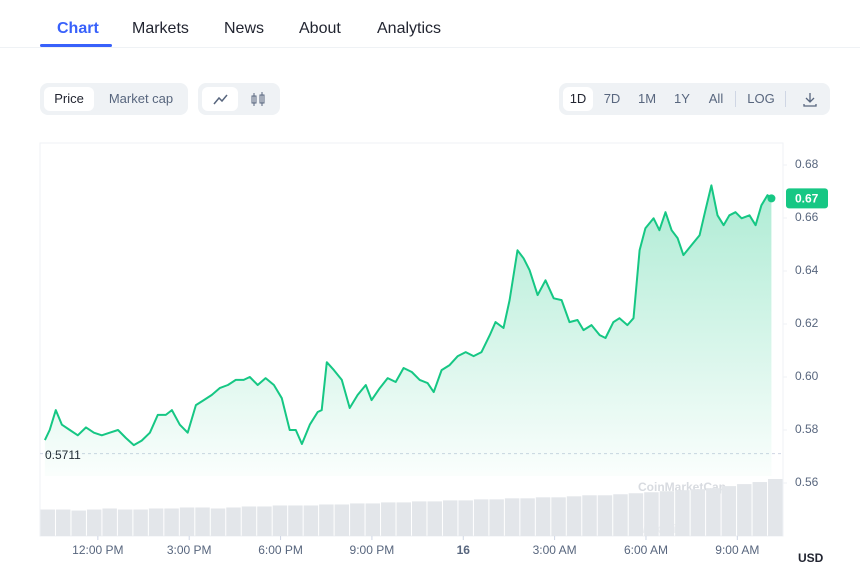  What do you see at coordinates (807, 376) in the screenshot?
I see `y-tick-label: 0.60` at bounding box center [807, 376].